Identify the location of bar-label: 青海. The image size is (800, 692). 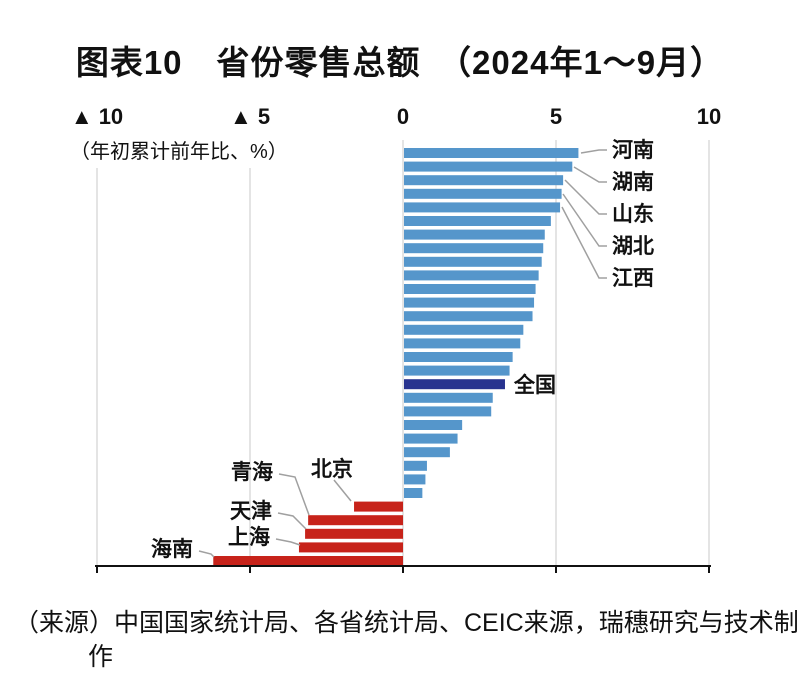
(252, 472).